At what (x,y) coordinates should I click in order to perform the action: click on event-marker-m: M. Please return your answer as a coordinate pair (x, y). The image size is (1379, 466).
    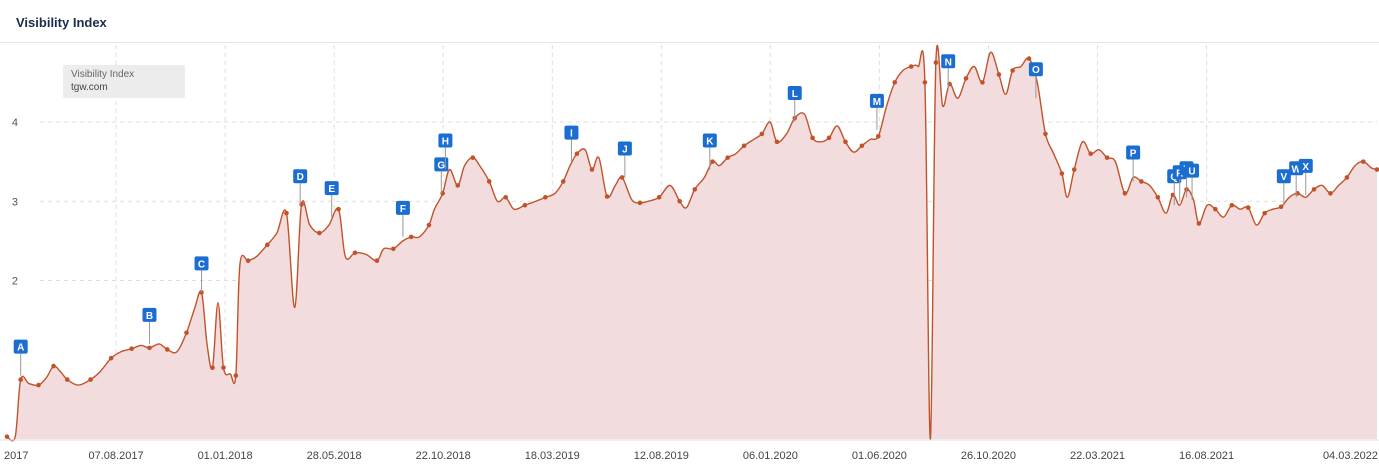
    Looking at the image, I should click on (876, 111).